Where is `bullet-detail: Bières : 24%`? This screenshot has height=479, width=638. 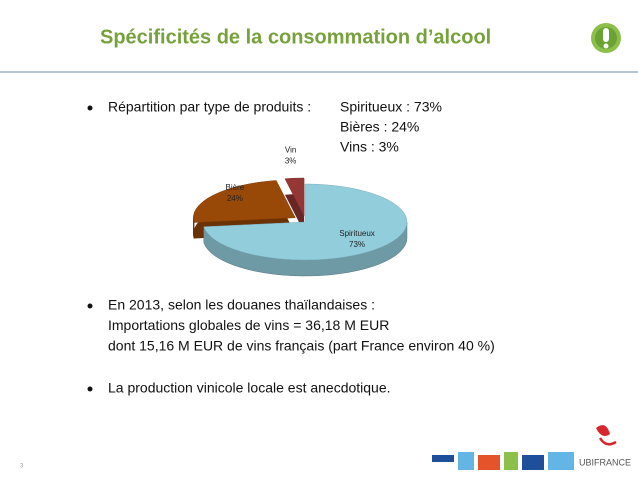 bullet-detail: Bières : 24% is located at coordinates (379, 127).